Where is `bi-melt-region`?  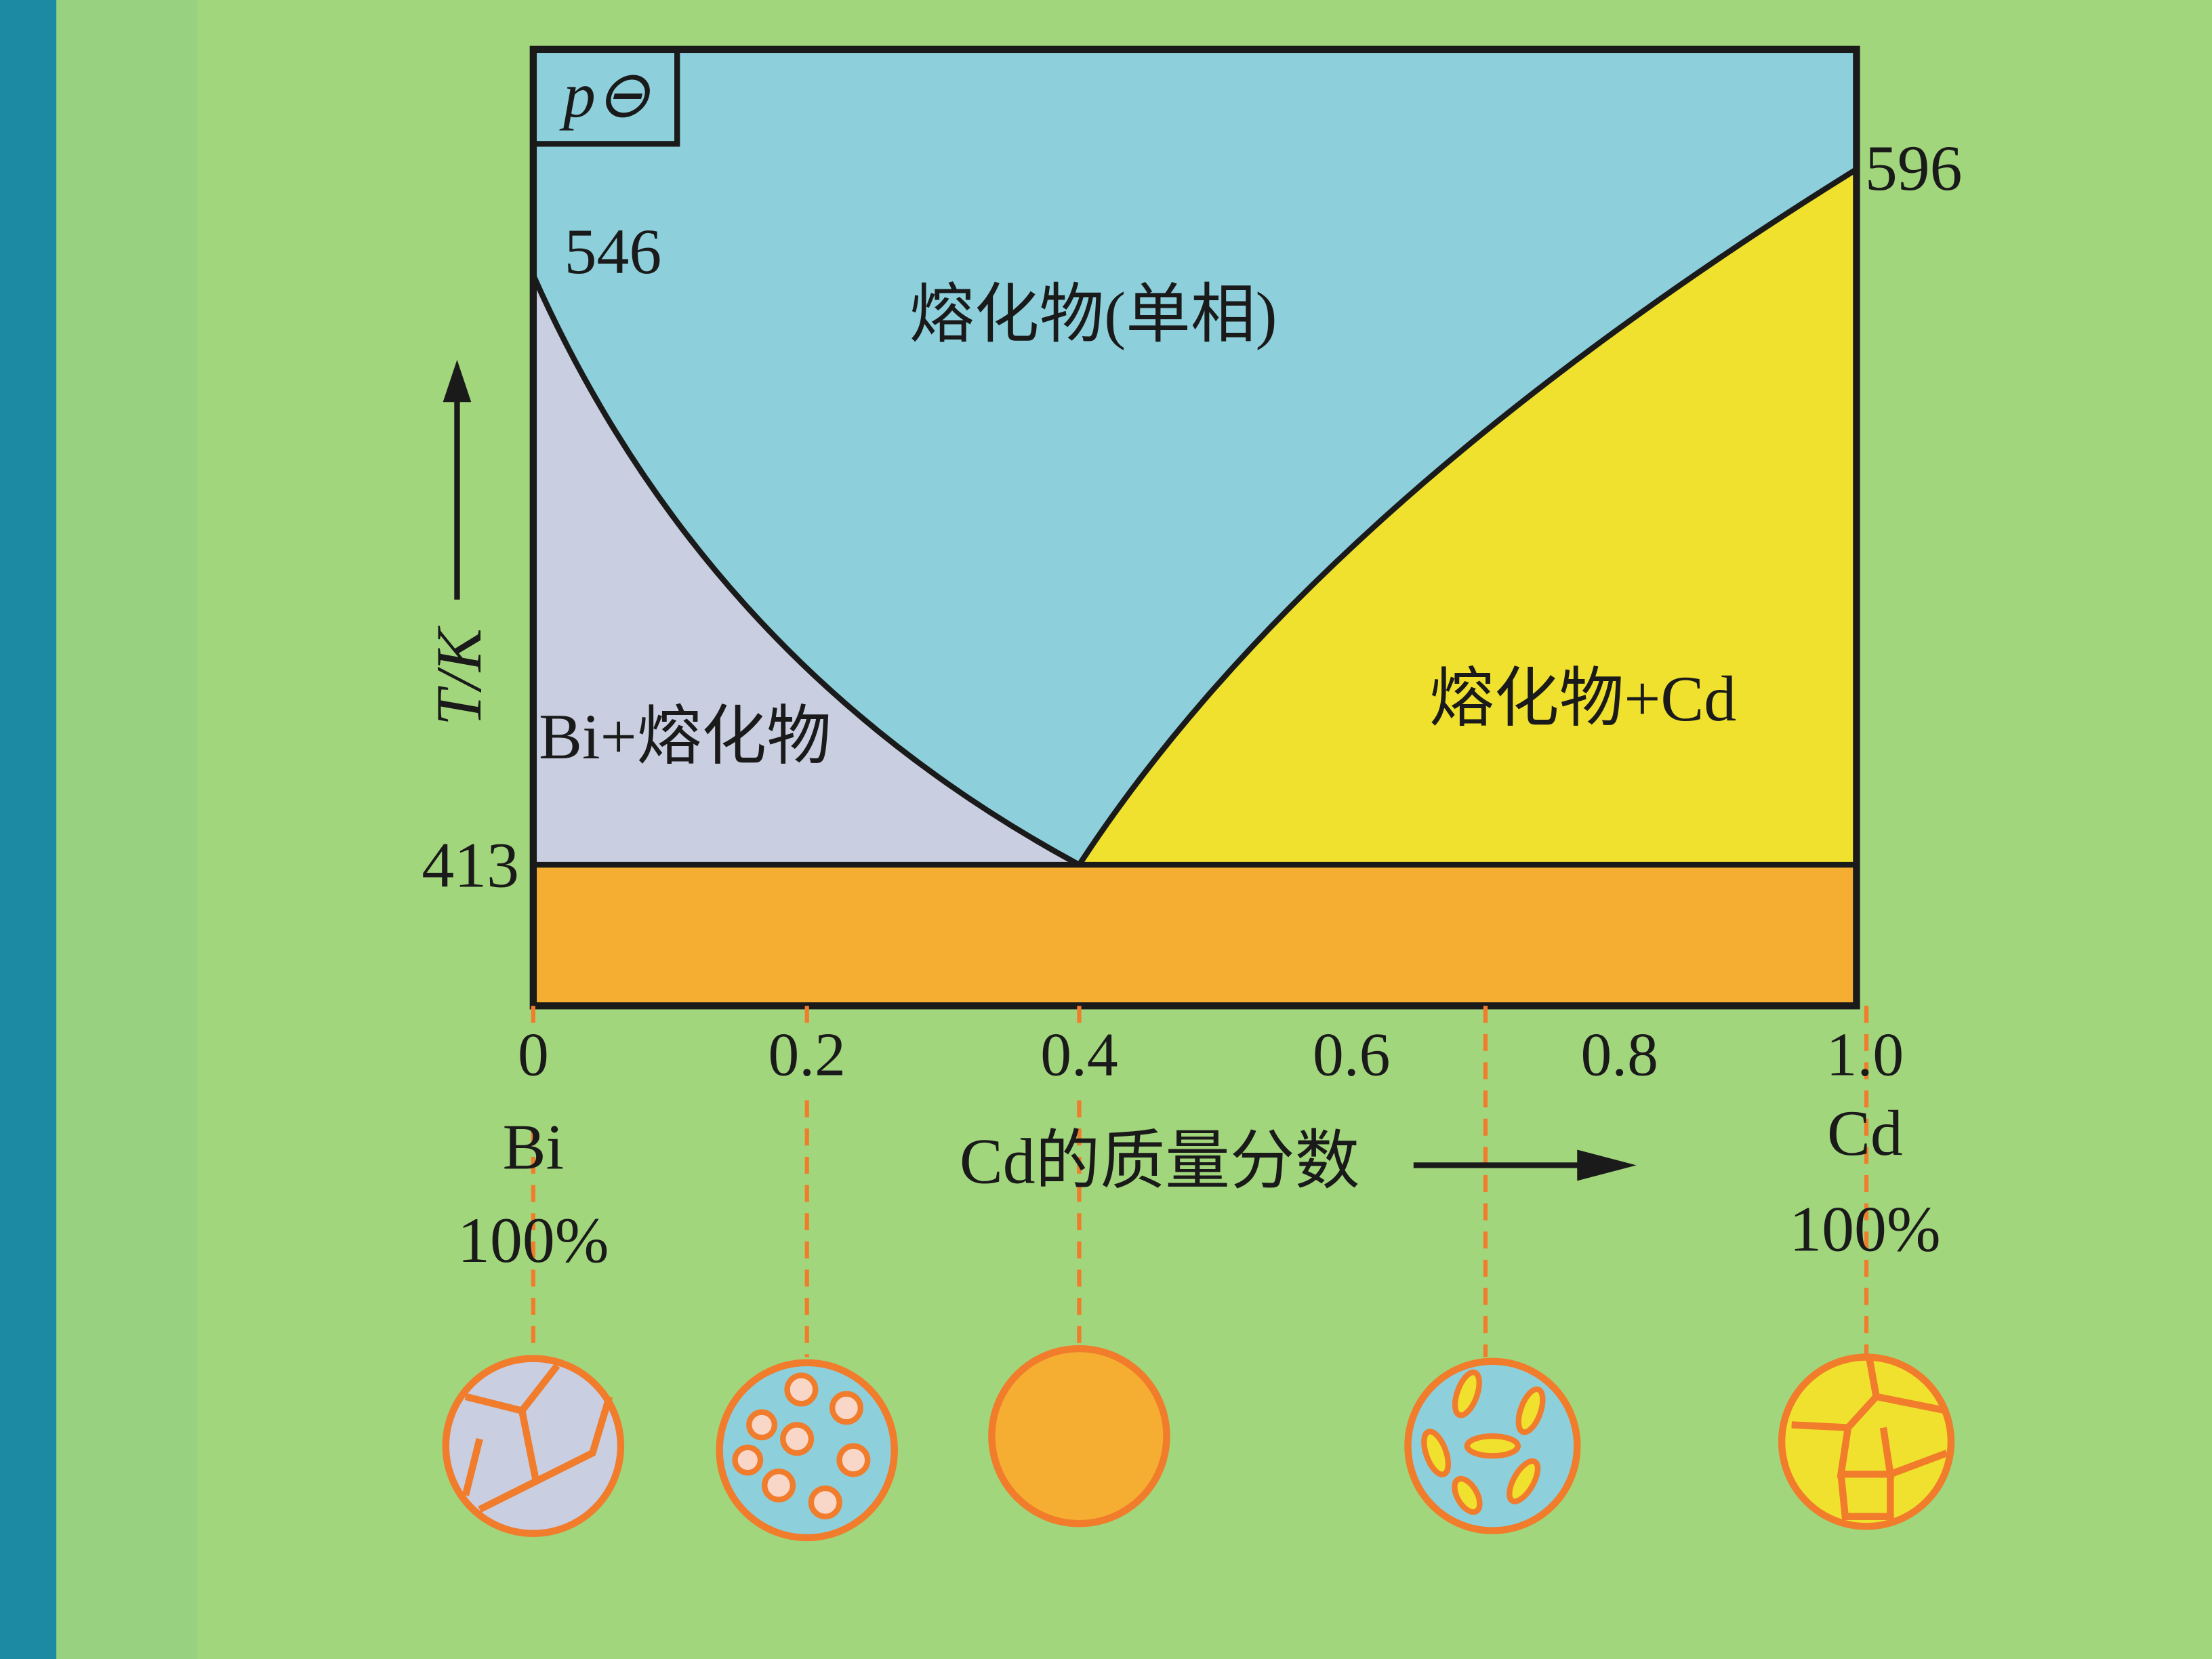 bi-melt-region is located at coordinates (806, 570).